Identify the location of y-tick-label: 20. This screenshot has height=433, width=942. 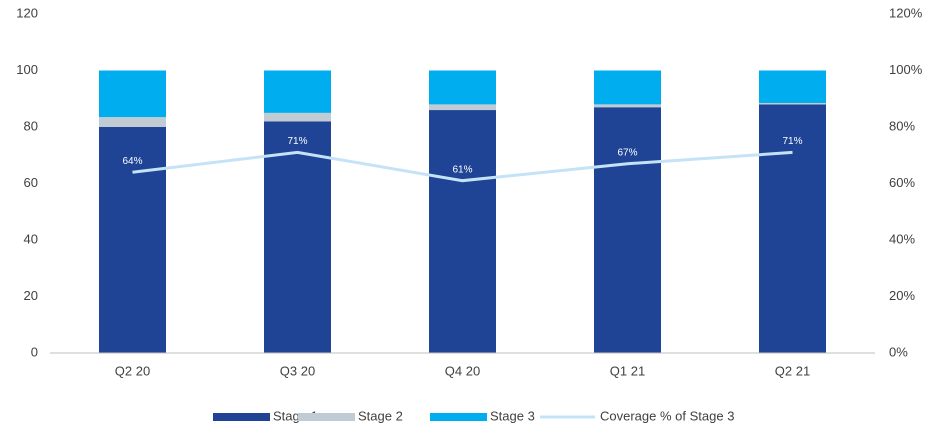
(31, 295).